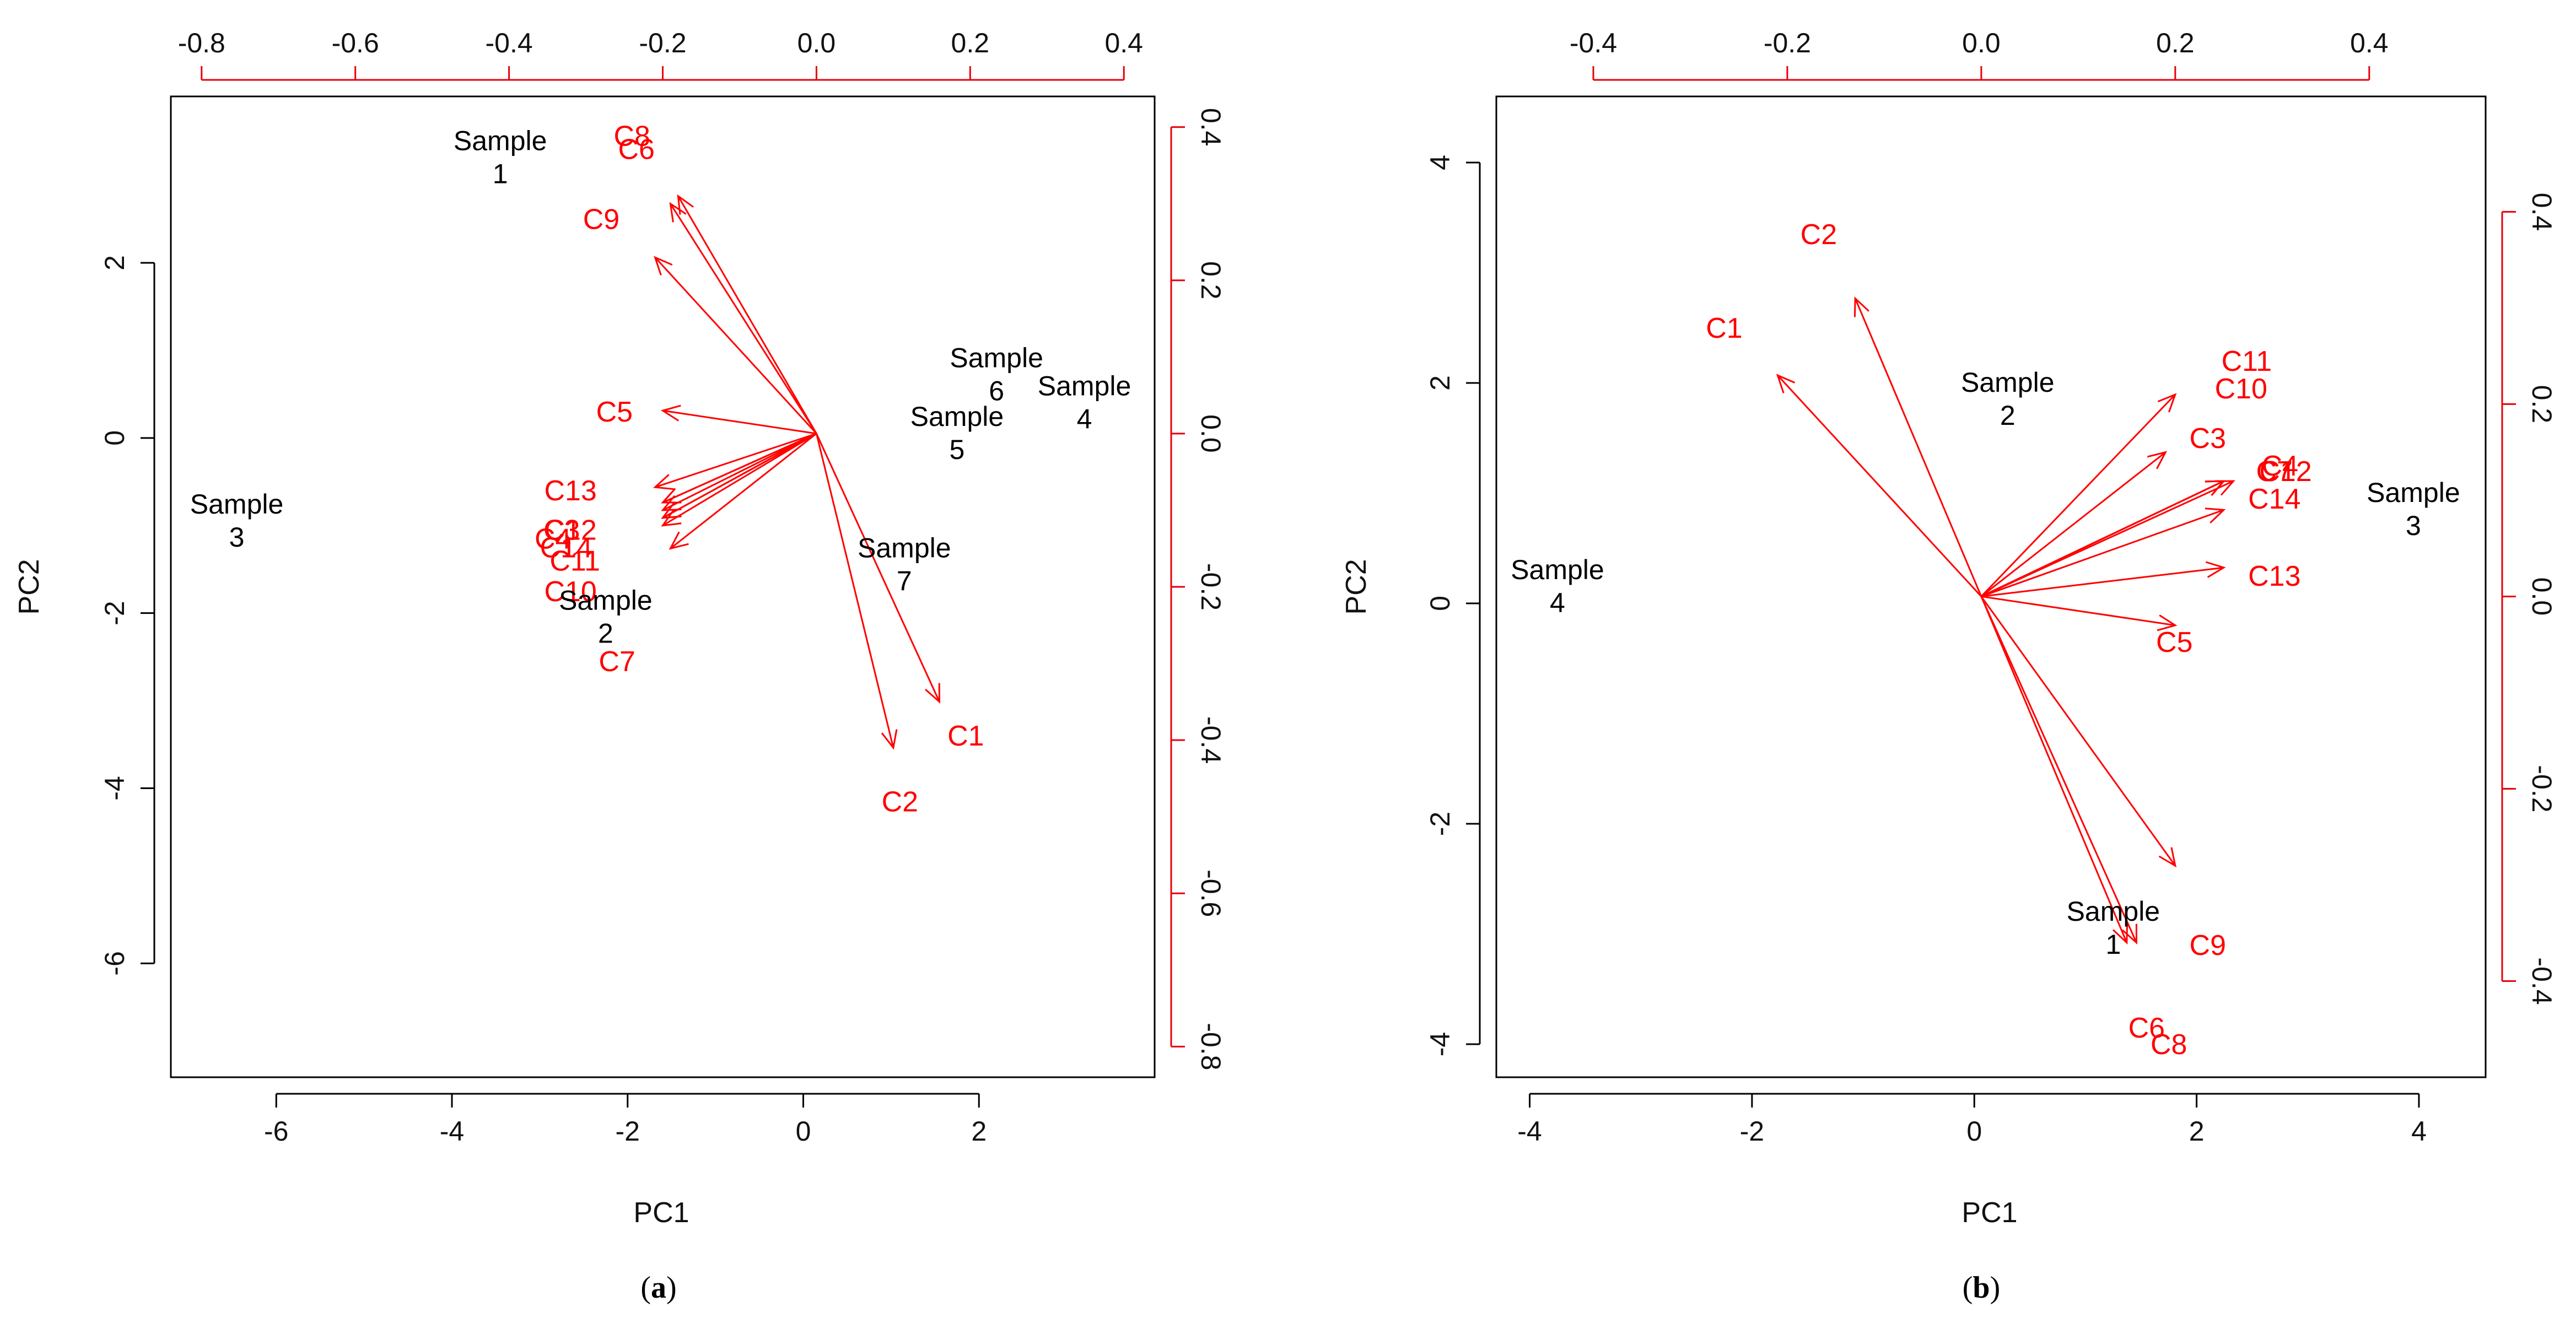  I want to click on loading-arrow-c7, so click(743, 491).